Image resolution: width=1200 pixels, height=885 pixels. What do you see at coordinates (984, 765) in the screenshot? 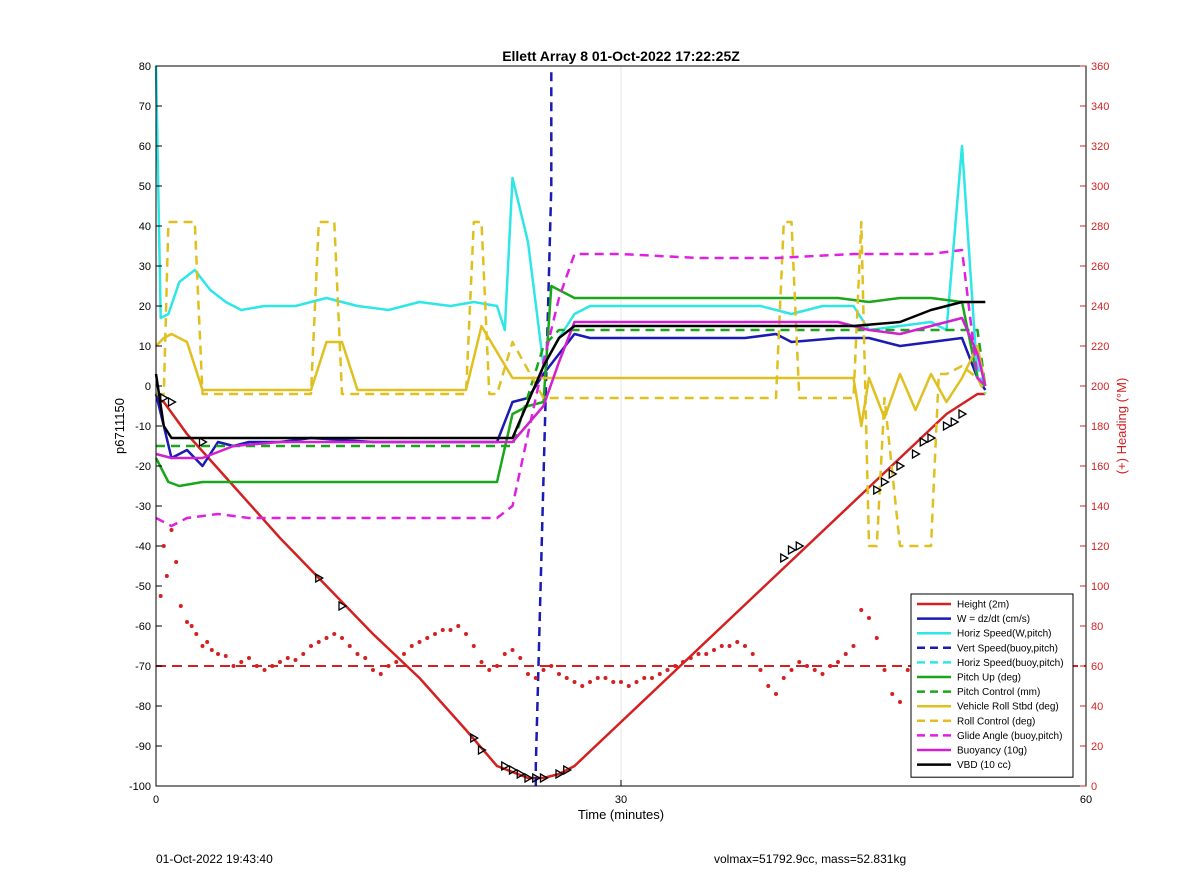
I see `legend-entry-11: VBD (10 cc)` at bounding box center [984, 765].